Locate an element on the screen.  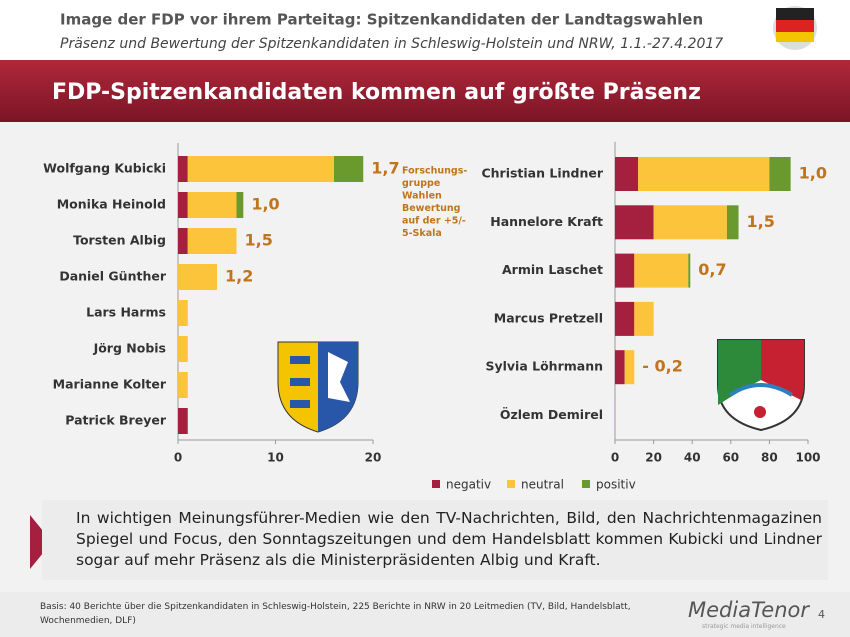
annotation: auf der +5/- is located at coordinates (434, 221).